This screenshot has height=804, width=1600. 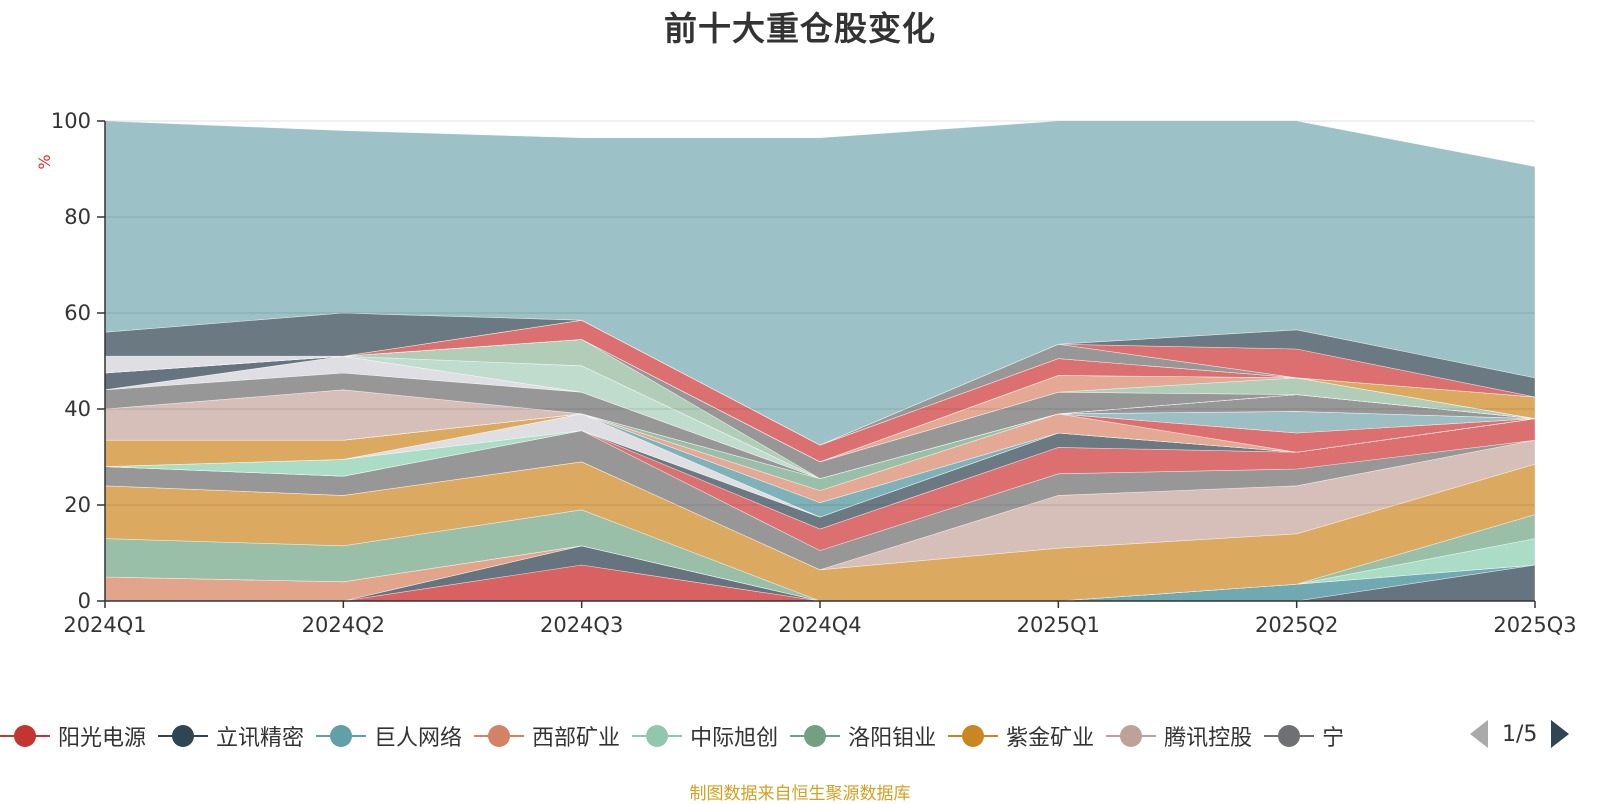 I want to click on chart-title: 前十大重仓股变化, so click(x=800, y=28).